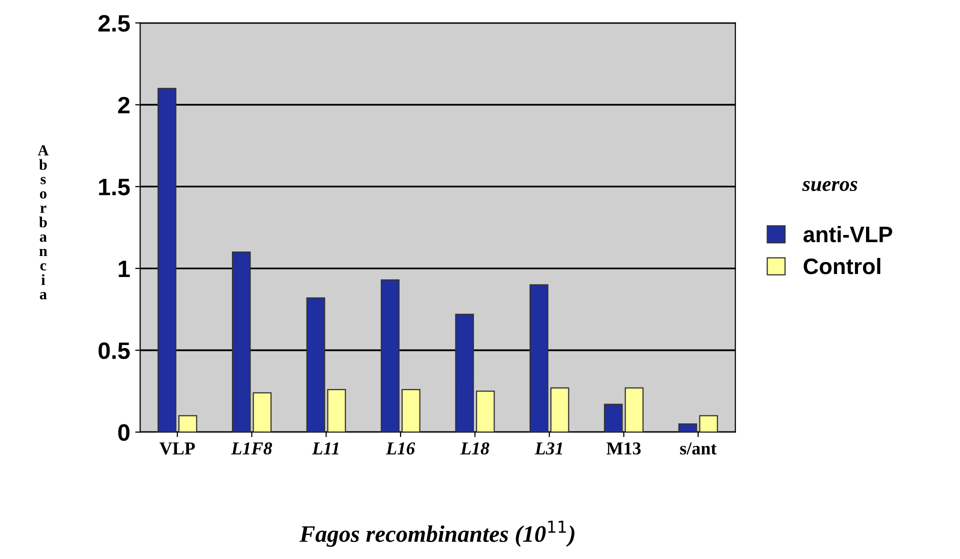 Image resolution: width=960 pixels, height=559 pixels. Describe the element at coordinates (401, 448) in the screenshot. I see `x-tick-label: L16` at that location.